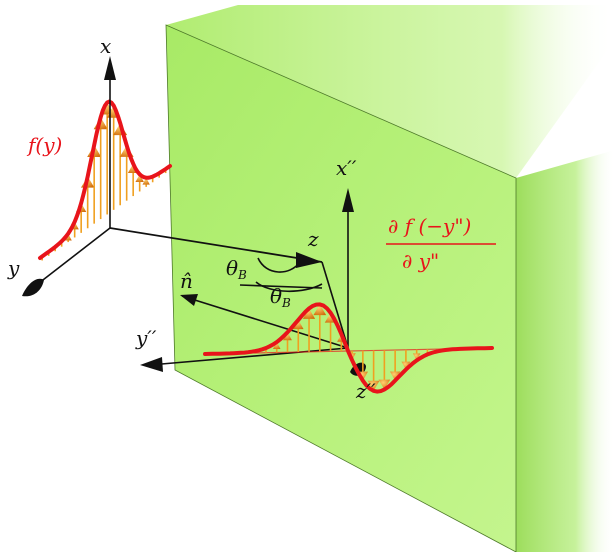  I want to click on y2-axis-arrowhead, so click(151, 364).